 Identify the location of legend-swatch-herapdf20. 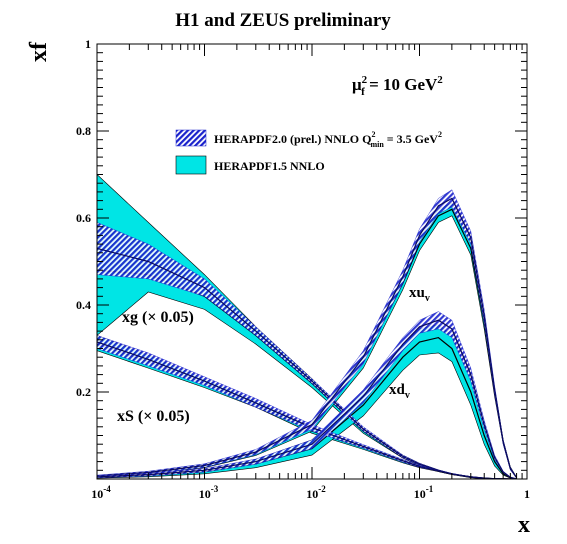
(191, 138).